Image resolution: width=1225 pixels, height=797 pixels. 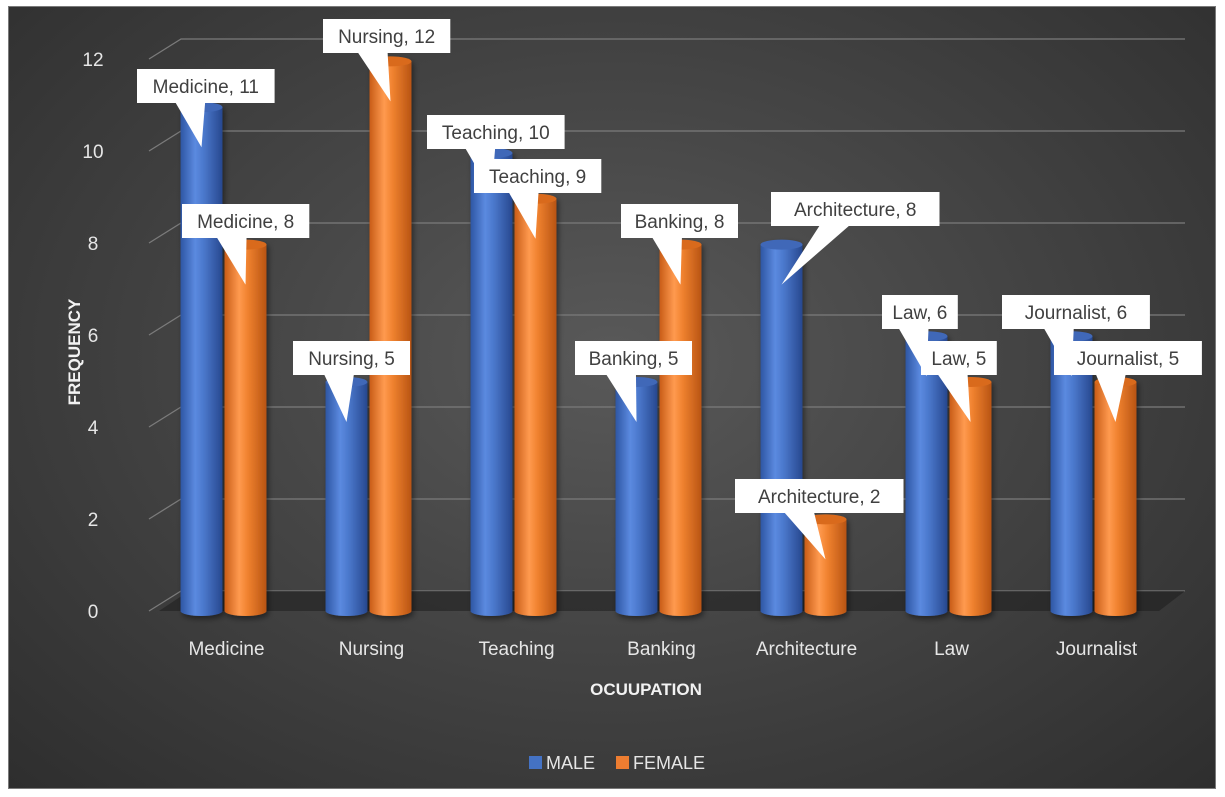 I want to click on data-label-callout: Medicine, 8, so click(x=246, y=244).